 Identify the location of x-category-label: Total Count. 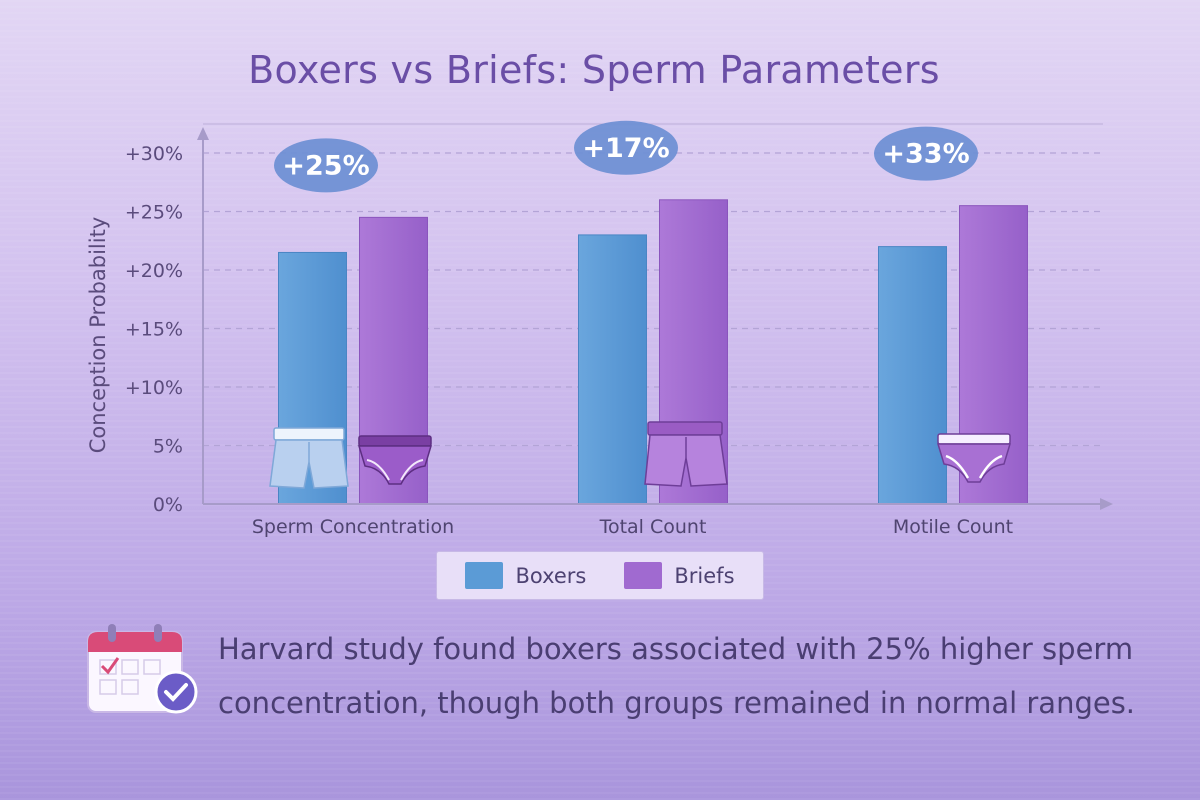
(653, 527).